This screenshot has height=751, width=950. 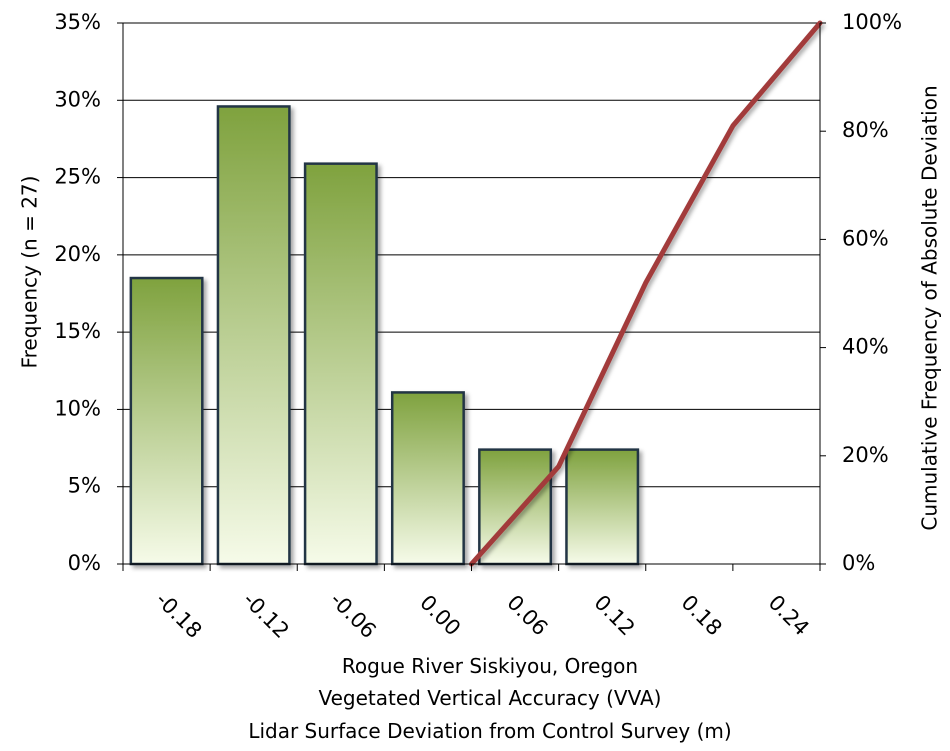 I want to click on y-right-tick-label: 20%, so click(x=865, y=455).